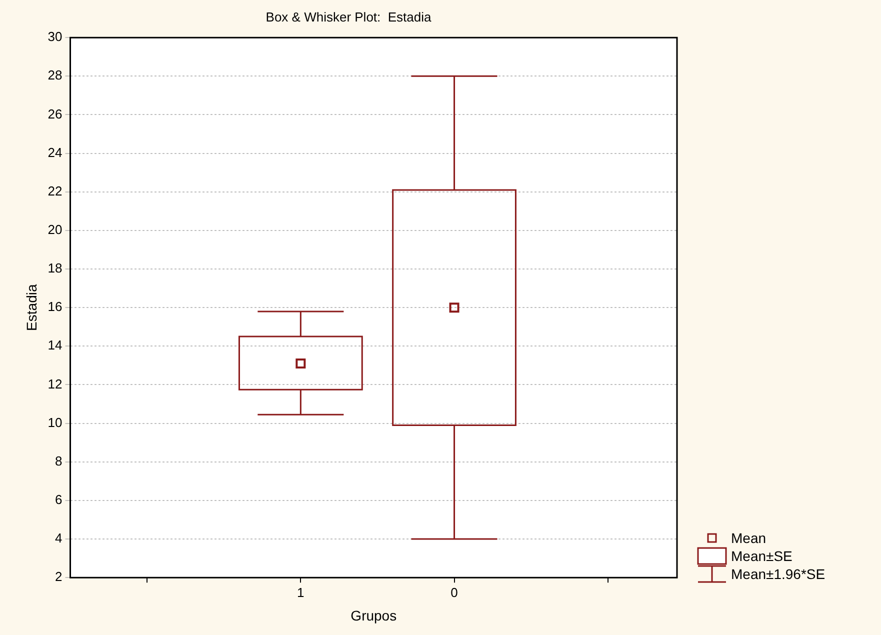 The height and width of the screenshot is (635, 881). What do you see at coordinates (55, 230) in the screenshot?
I see `y-tick-label: 20` at bounding box center [55, 230].